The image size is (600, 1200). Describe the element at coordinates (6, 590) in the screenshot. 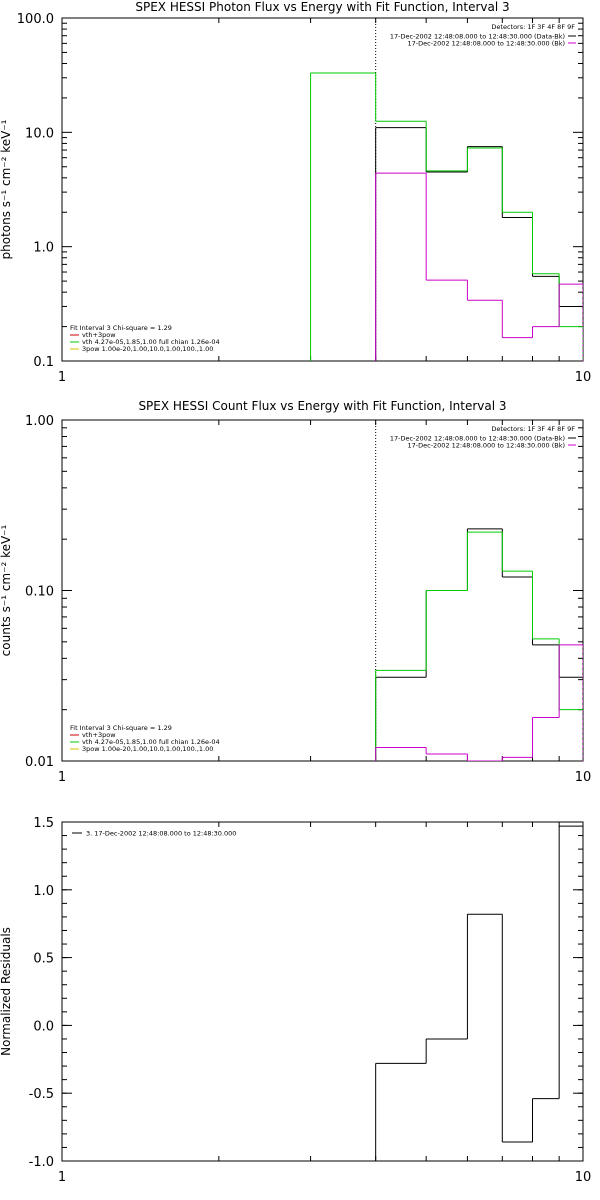

I see `y-axis-label: counts s⁻¹ cm⁻² keV⁻¹` at that location.